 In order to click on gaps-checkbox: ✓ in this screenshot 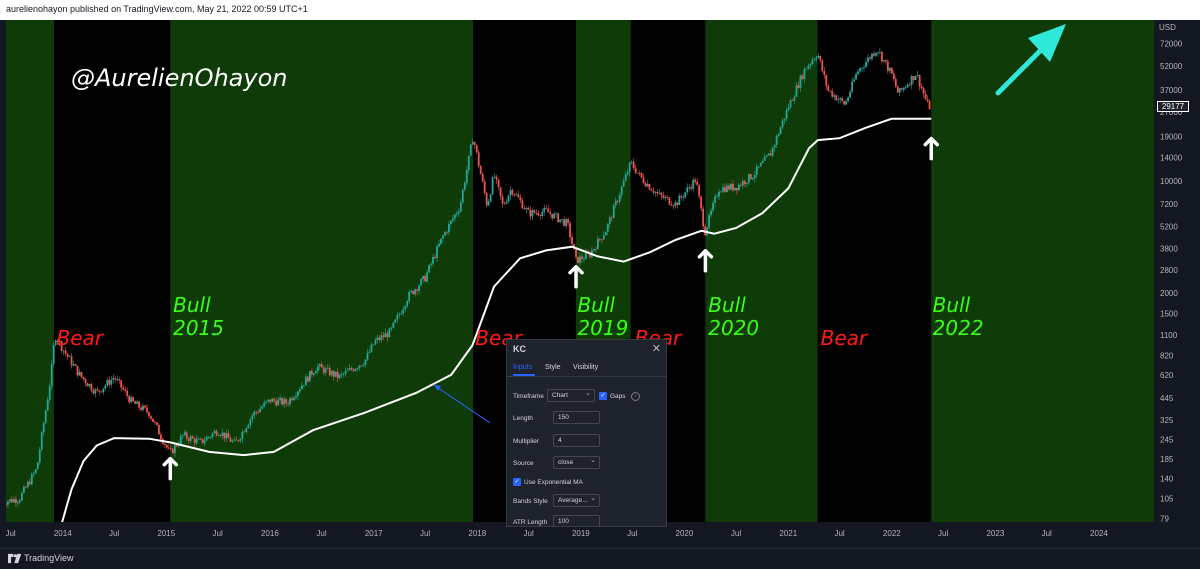, I will do `click(603, 396)`.